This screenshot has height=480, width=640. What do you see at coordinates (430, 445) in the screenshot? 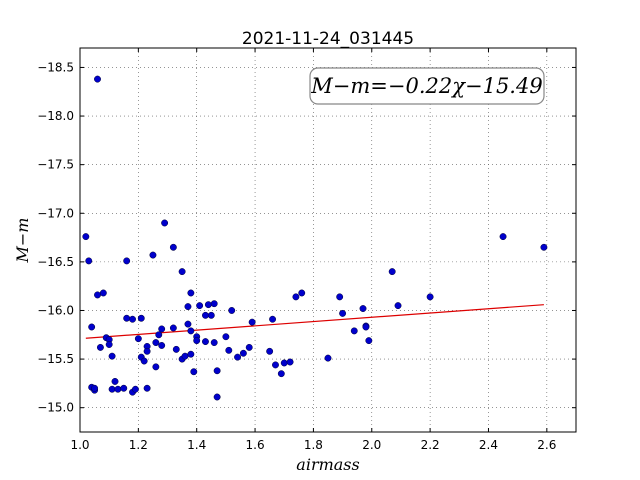
I see `x-tick-label: 2.2` at bounding box center [430, 445].